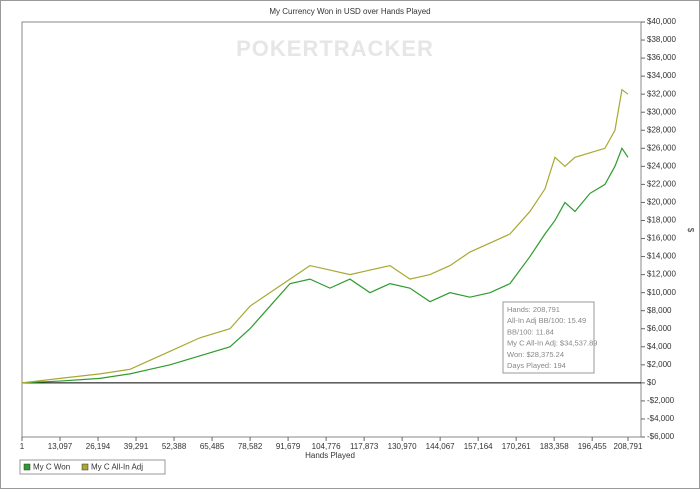  I want to click on tooltip-line: My C All-In Adj: $34,537.89, so click(552, 343).